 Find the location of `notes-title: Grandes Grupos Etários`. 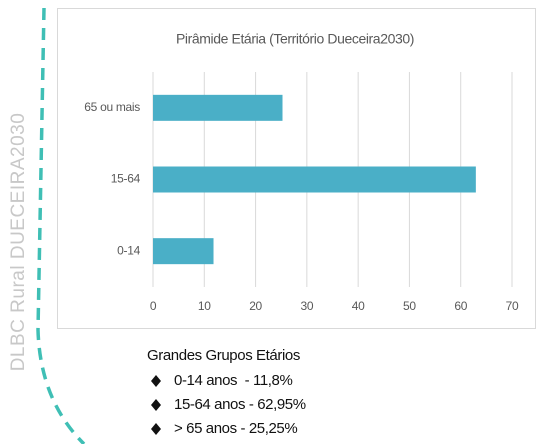

notes-title: Grandes Grupos Etários is located at coordinates (223, 355).